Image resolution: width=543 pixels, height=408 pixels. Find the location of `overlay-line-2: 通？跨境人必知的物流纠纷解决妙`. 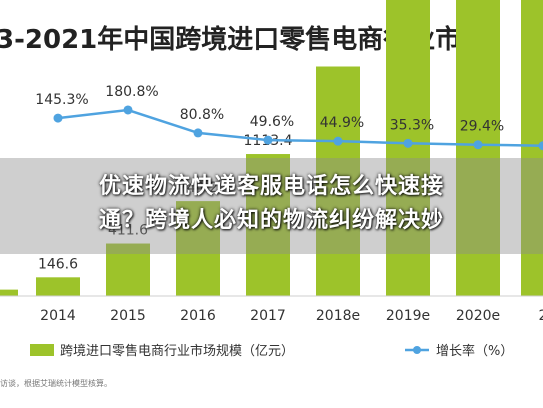

overlay-line-2: 通？跨境人必知的物流纠纷解决妙 is located at coordinates (271, 220).